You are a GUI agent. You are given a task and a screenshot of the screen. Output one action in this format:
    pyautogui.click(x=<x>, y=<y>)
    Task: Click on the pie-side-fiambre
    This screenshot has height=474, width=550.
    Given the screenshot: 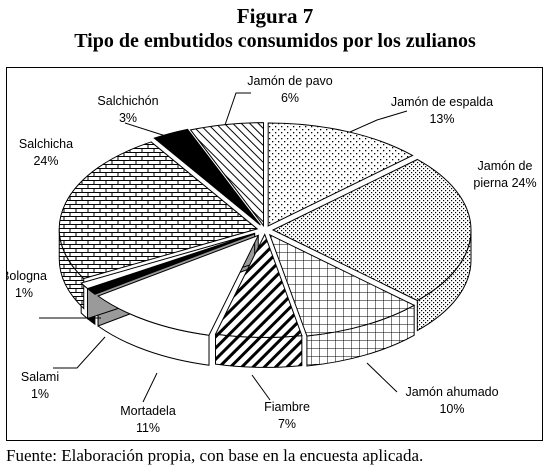 What is the action you would take?
    pyautogui.click(x=259, y=350)
    